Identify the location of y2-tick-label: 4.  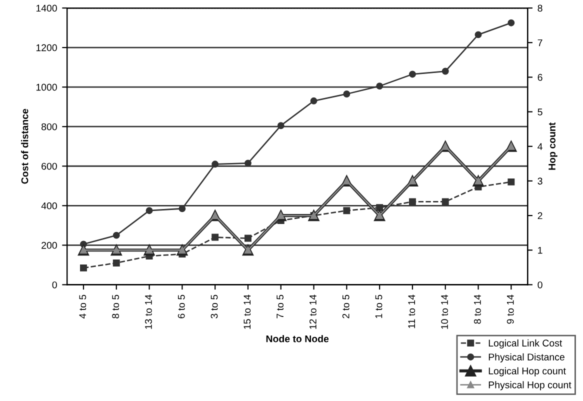
(540, 146).